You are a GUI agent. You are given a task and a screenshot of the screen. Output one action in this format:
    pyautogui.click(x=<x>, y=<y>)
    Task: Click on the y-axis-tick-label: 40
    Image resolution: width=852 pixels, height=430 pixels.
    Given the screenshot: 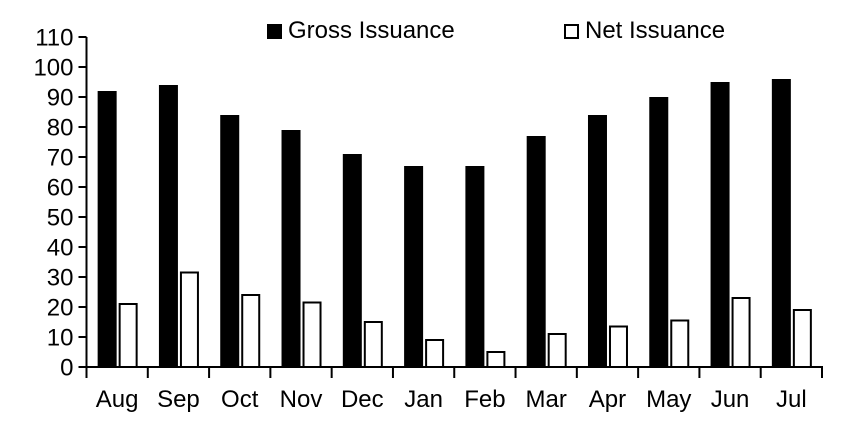 What is the action you would take?
    pyautogui.click(x=60, y=248)
    